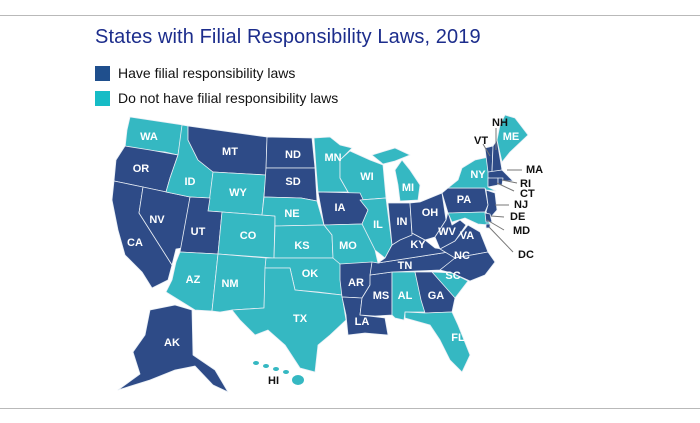  Describe the element at coordinates (436, 296) in the screenshot. I see `state-ga-label: GA` at that location.